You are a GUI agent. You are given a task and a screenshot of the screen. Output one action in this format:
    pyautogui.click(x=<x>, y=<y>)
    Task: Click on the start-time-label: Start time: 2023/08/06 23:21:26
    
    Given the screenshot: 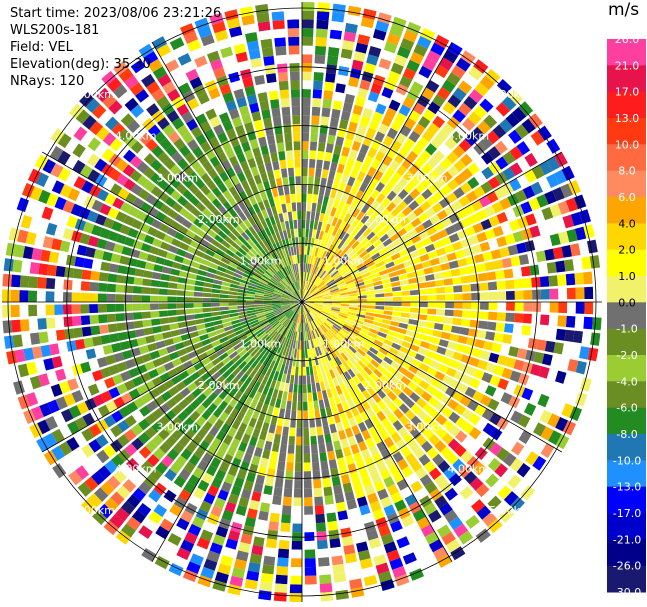 What is the action you would take?
    pyautogui.click(x=116, y=13)
    